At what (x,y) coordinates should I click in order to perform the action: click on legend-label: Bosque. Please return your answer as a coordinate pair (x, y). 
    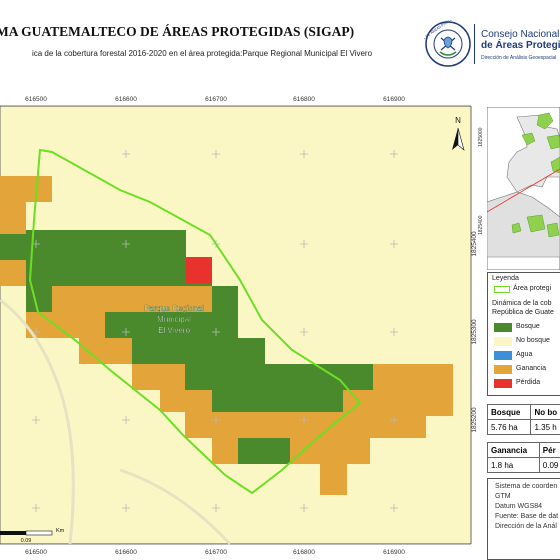
    Looking at the image, I should click on (528, 326).